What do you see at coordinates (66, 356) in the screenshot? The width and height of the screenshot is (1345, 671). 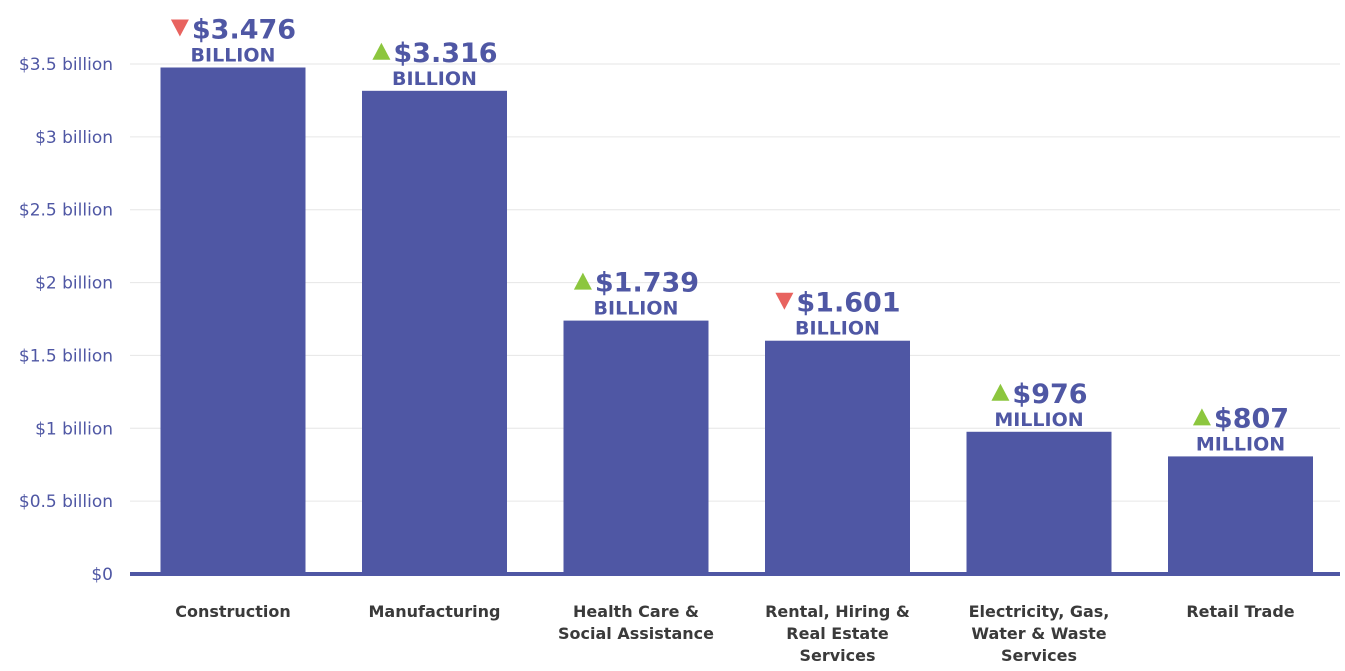 I see `y-tick-label: $1.5 billion` at bounding box center [66, 356].